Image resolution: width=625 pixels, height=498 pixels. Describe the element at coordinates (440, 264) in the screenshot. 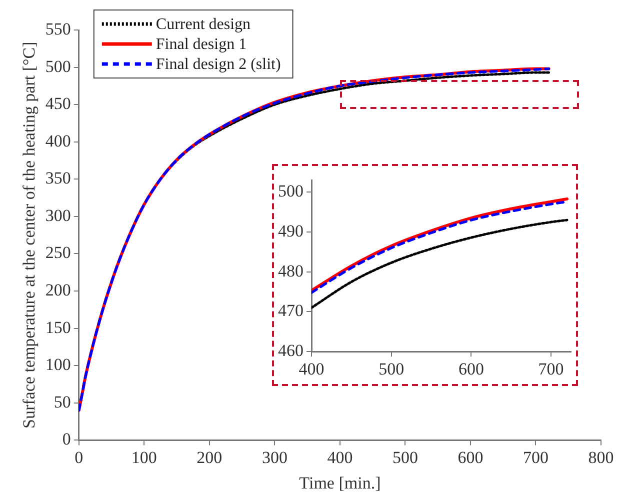

I see `line-series` at that location.